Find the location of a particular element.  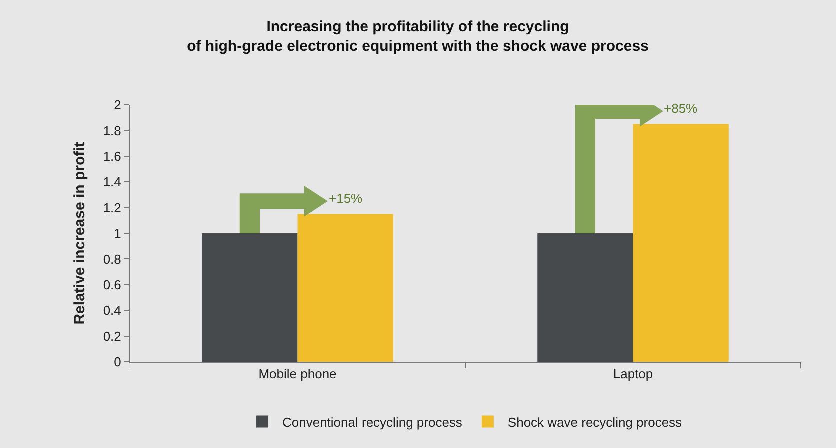

y-tick-label: 1.6 is located at coordinates (112, 156).